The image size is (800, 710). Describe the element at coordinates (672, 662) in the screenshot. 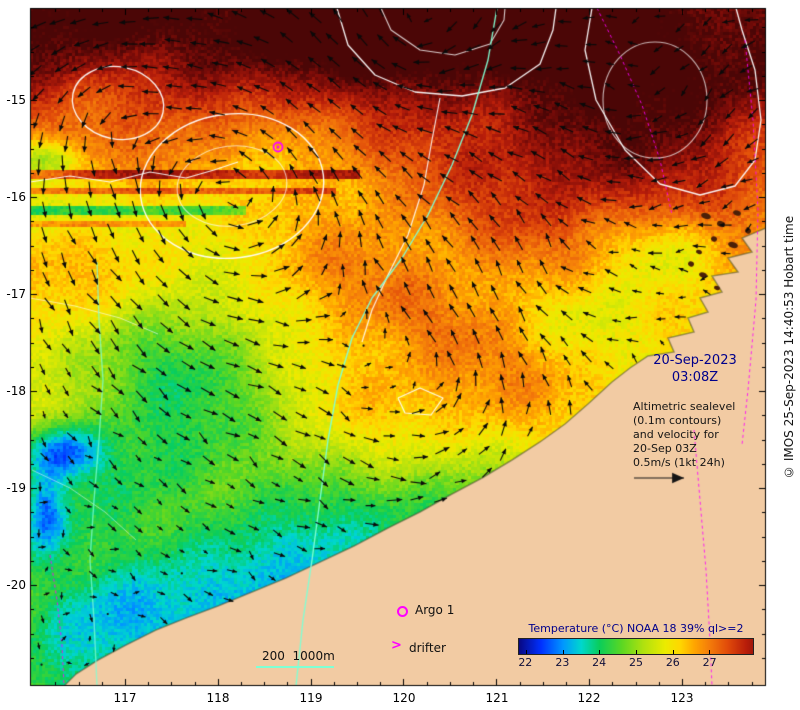

I see `colorbar-tick-label: 26` at that location.